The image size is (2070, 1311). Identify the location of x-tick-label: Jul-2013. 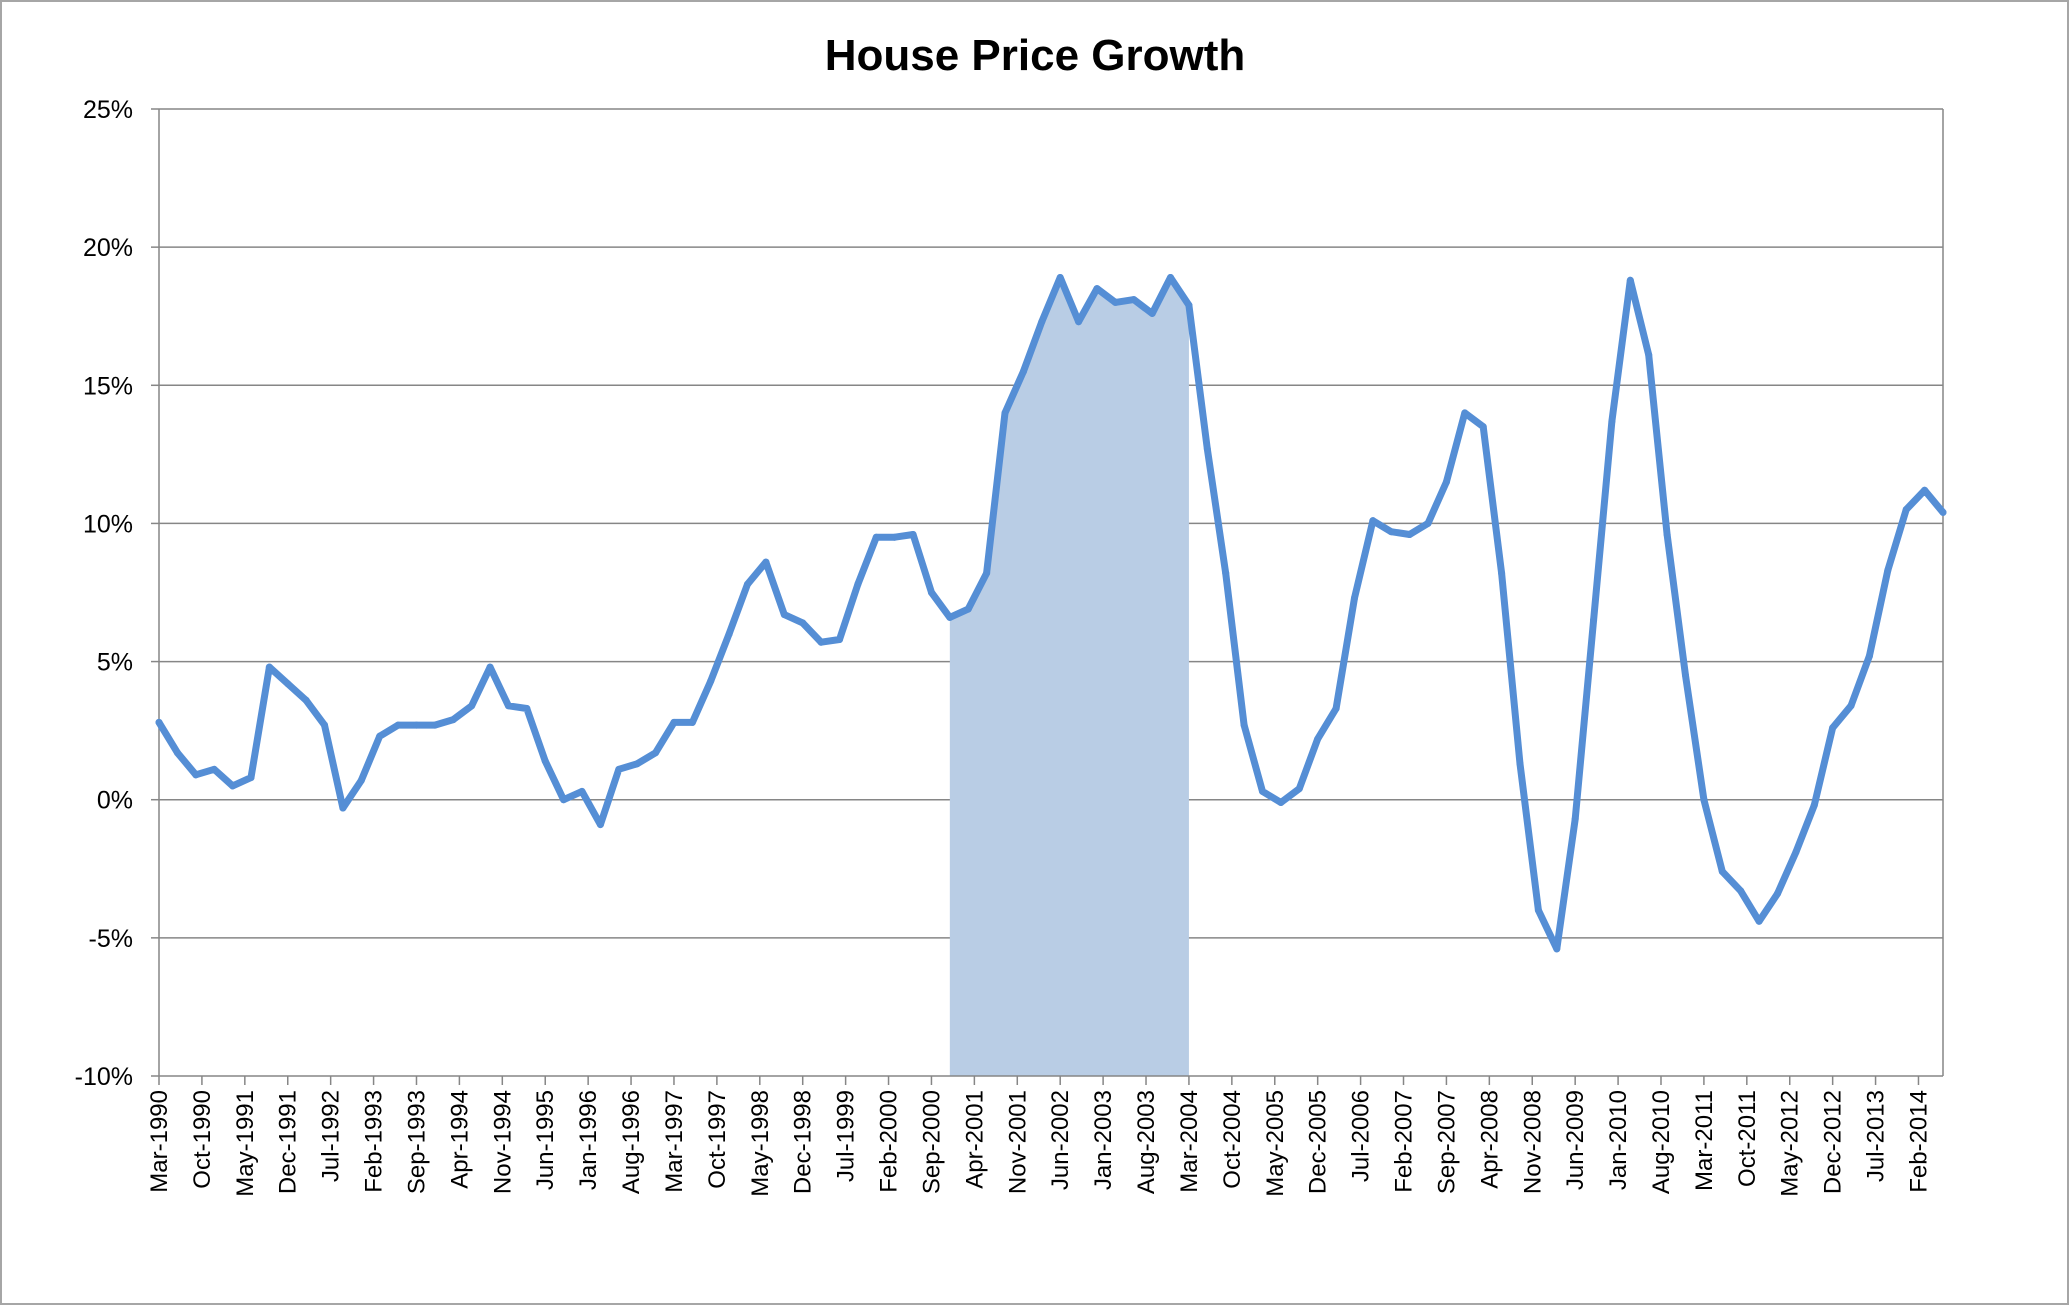
(1876, 1136).